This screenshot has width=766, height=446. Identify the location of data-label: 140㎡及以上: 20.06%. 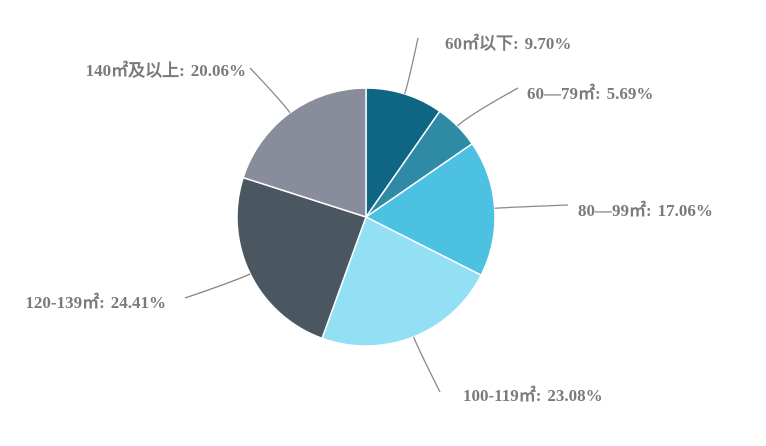
(166, 70).